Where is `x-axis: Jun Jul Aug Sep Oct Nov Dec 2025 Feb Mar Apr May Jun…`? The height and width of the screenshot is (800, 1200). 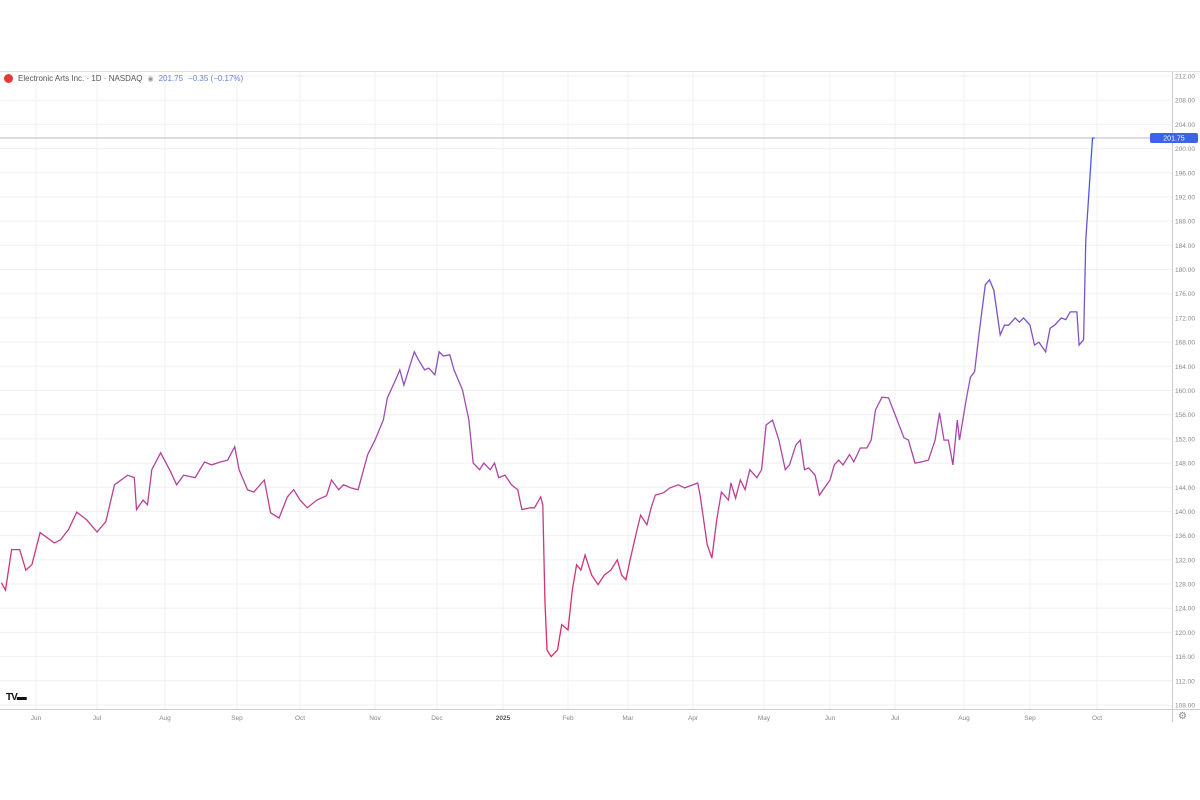
x-axis: Jun Jul Aug Sep Oct Nov Dec 2025 Feb Mar Apr May Jun… is located at coordinates (566, 718).